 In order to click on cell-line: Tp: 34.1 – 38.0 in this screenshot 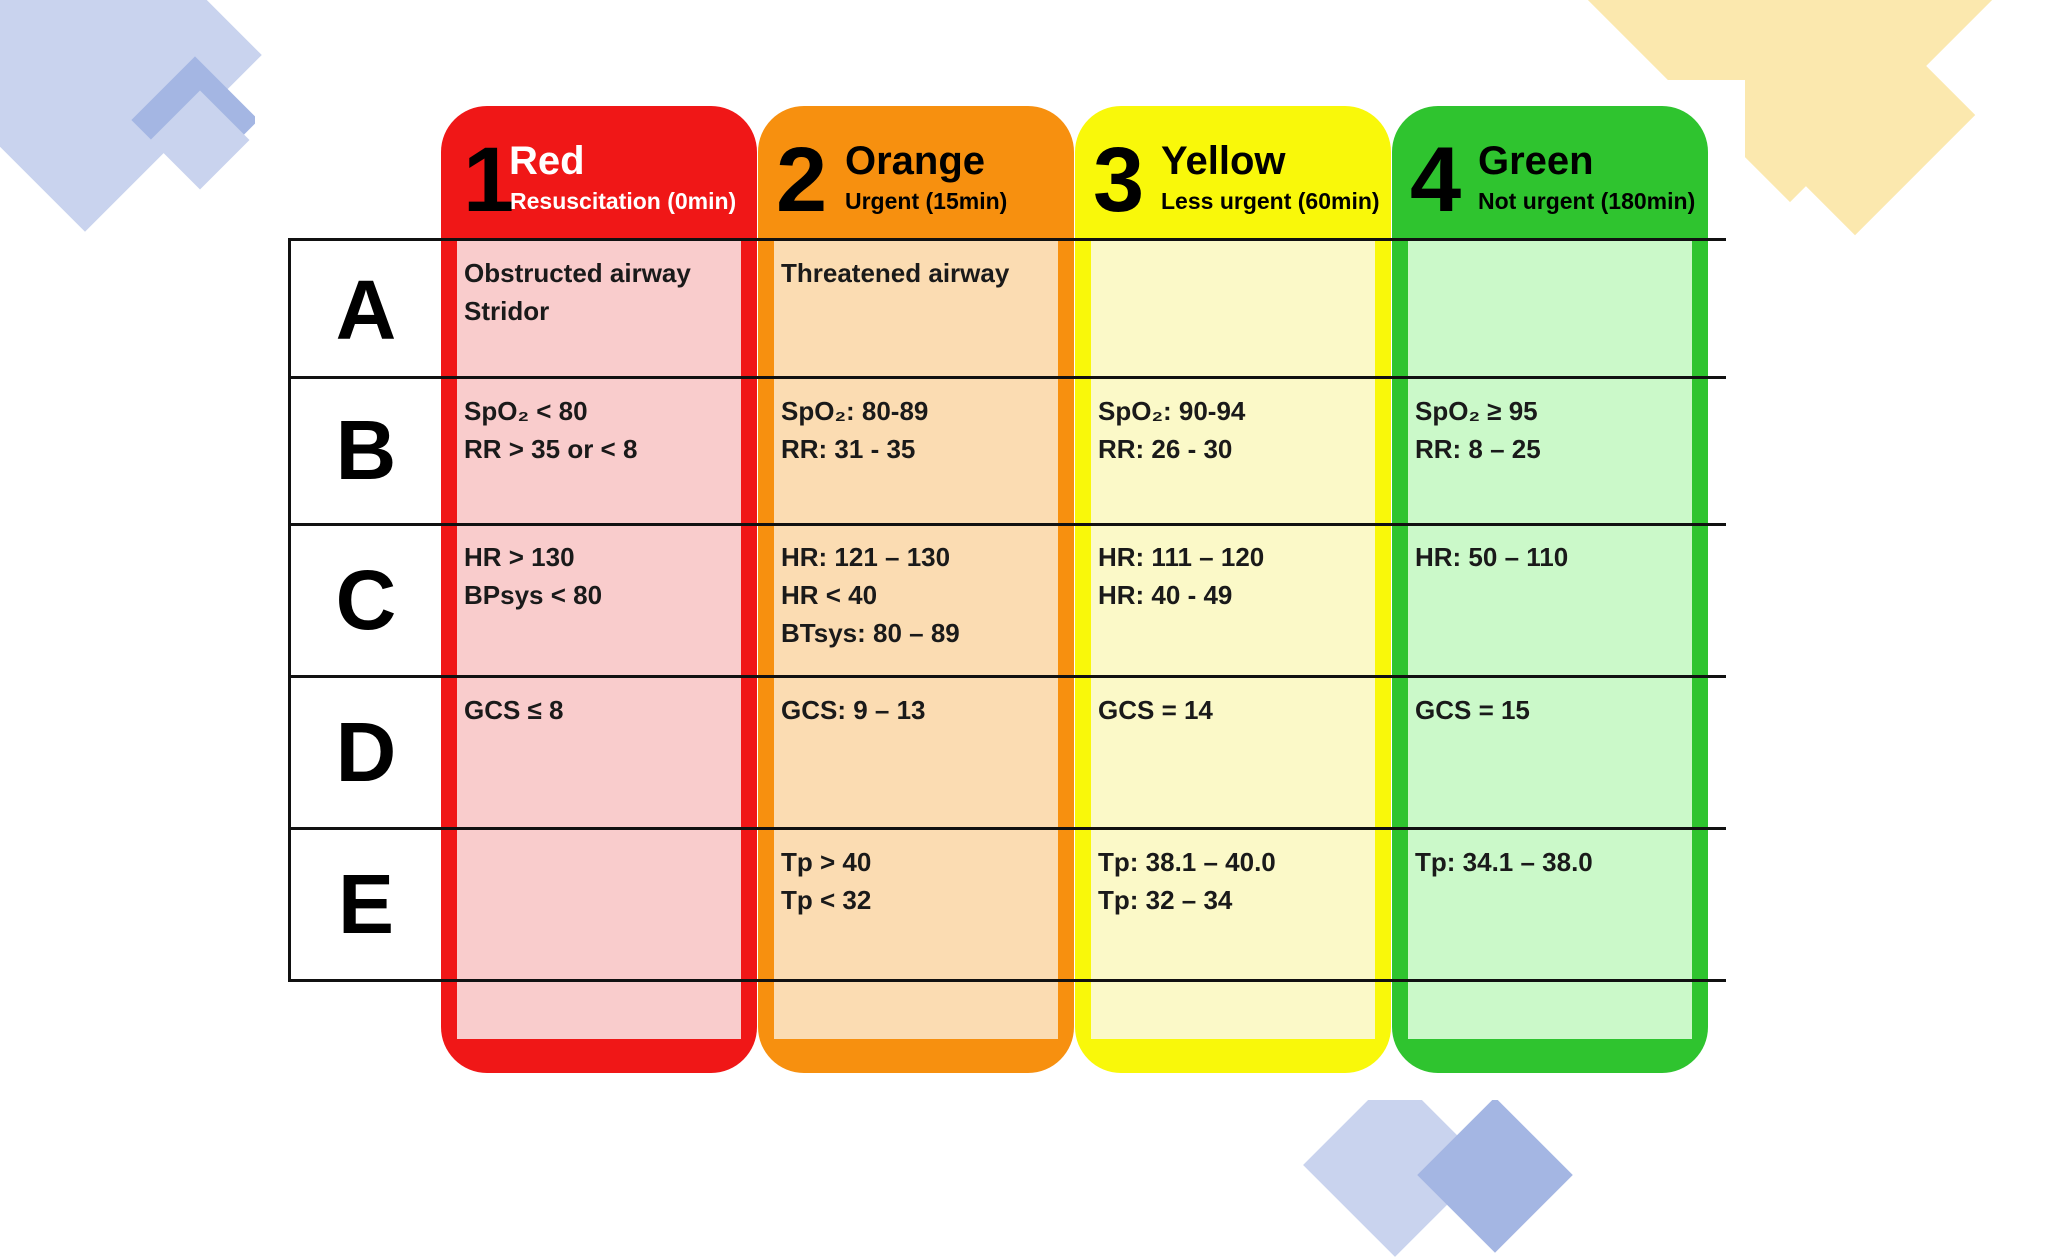, I will do `click(1504, 862)`.